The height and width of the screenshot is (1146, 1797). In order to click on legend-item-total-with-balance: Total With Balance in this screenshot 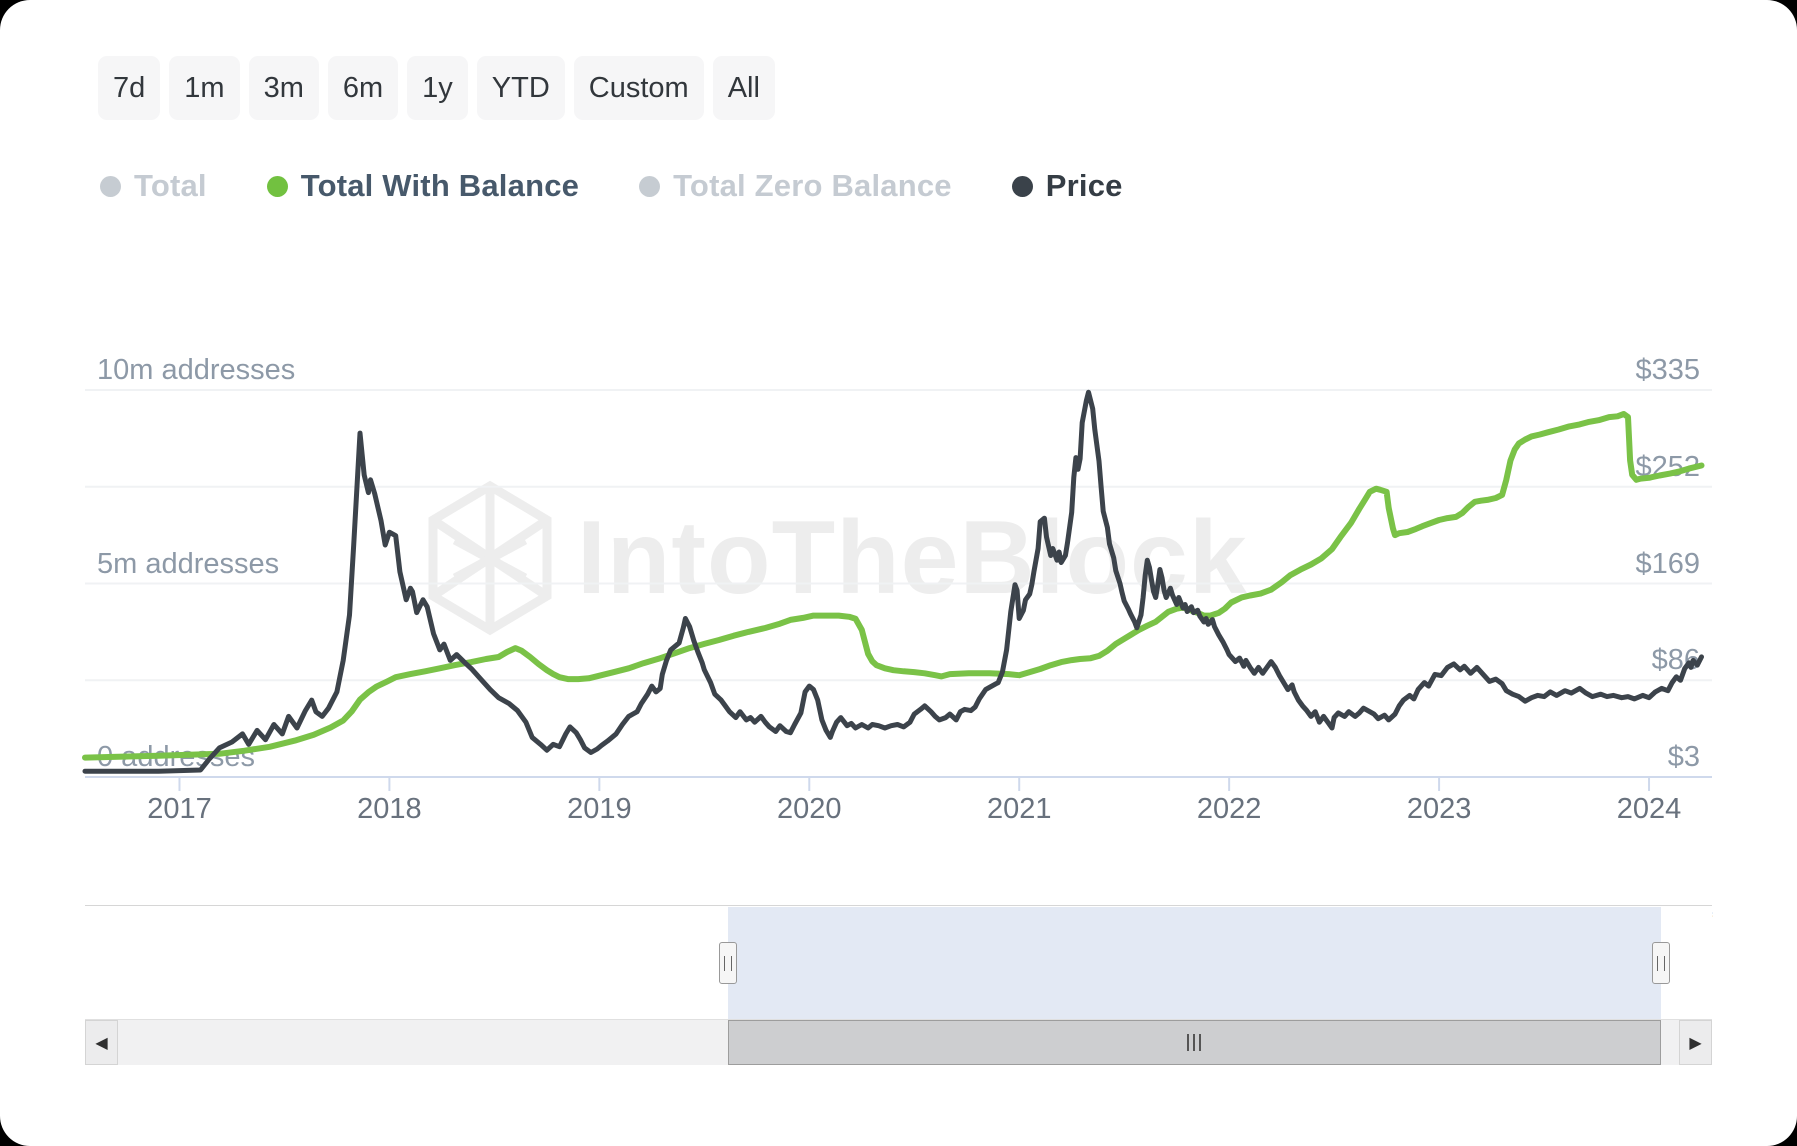, I will do `click(423, 186)`.